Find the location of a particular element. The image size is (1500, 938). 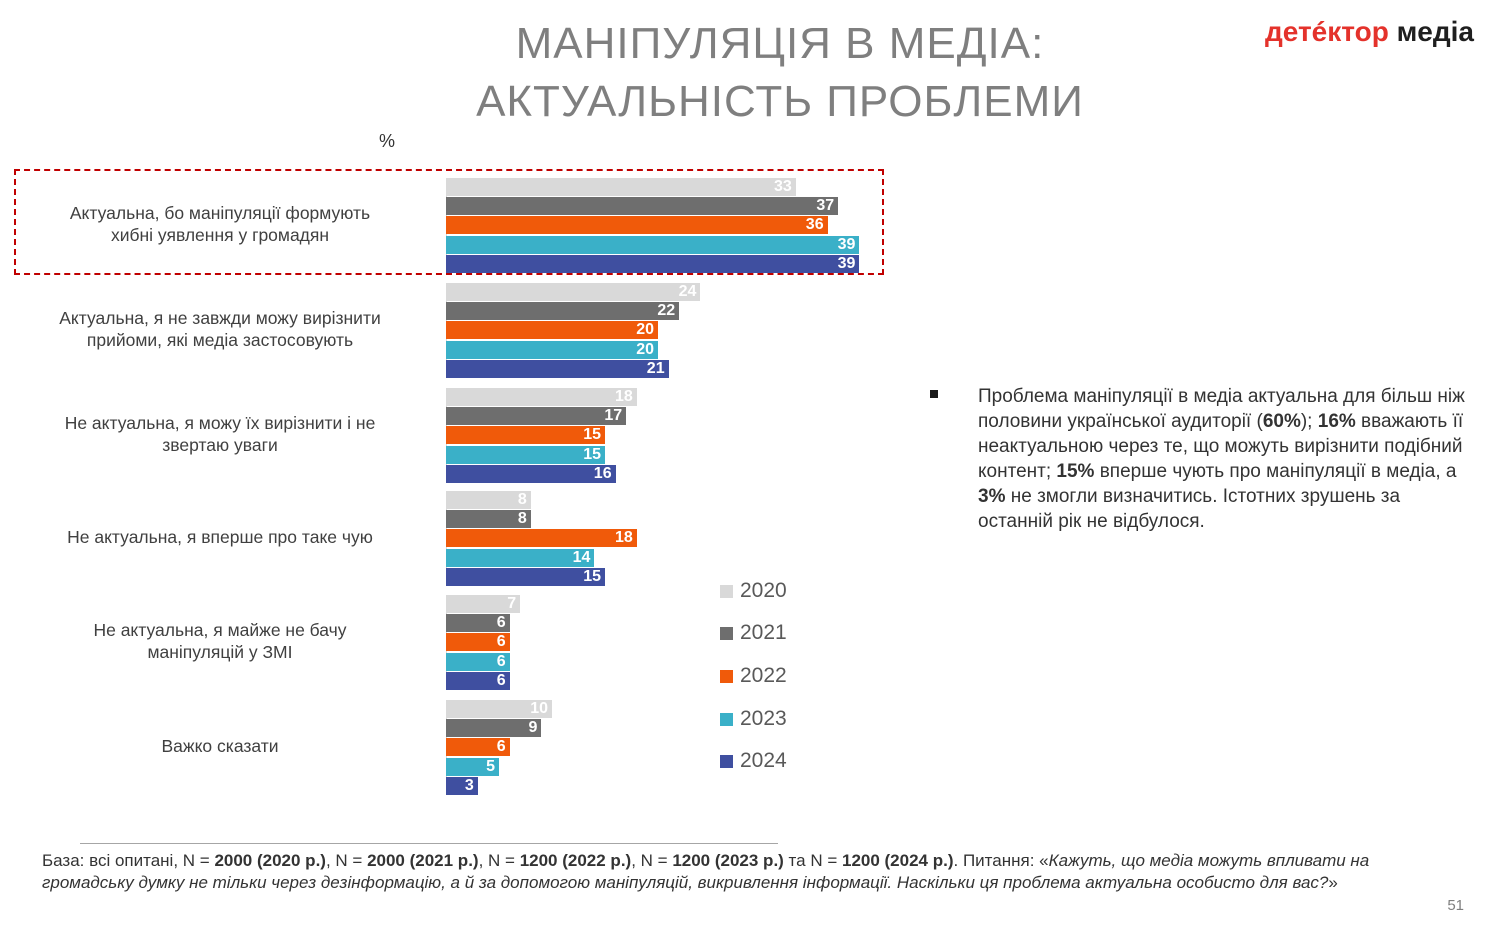

footnote-segment: . Питання: « is located at coordinates (1001, 860).